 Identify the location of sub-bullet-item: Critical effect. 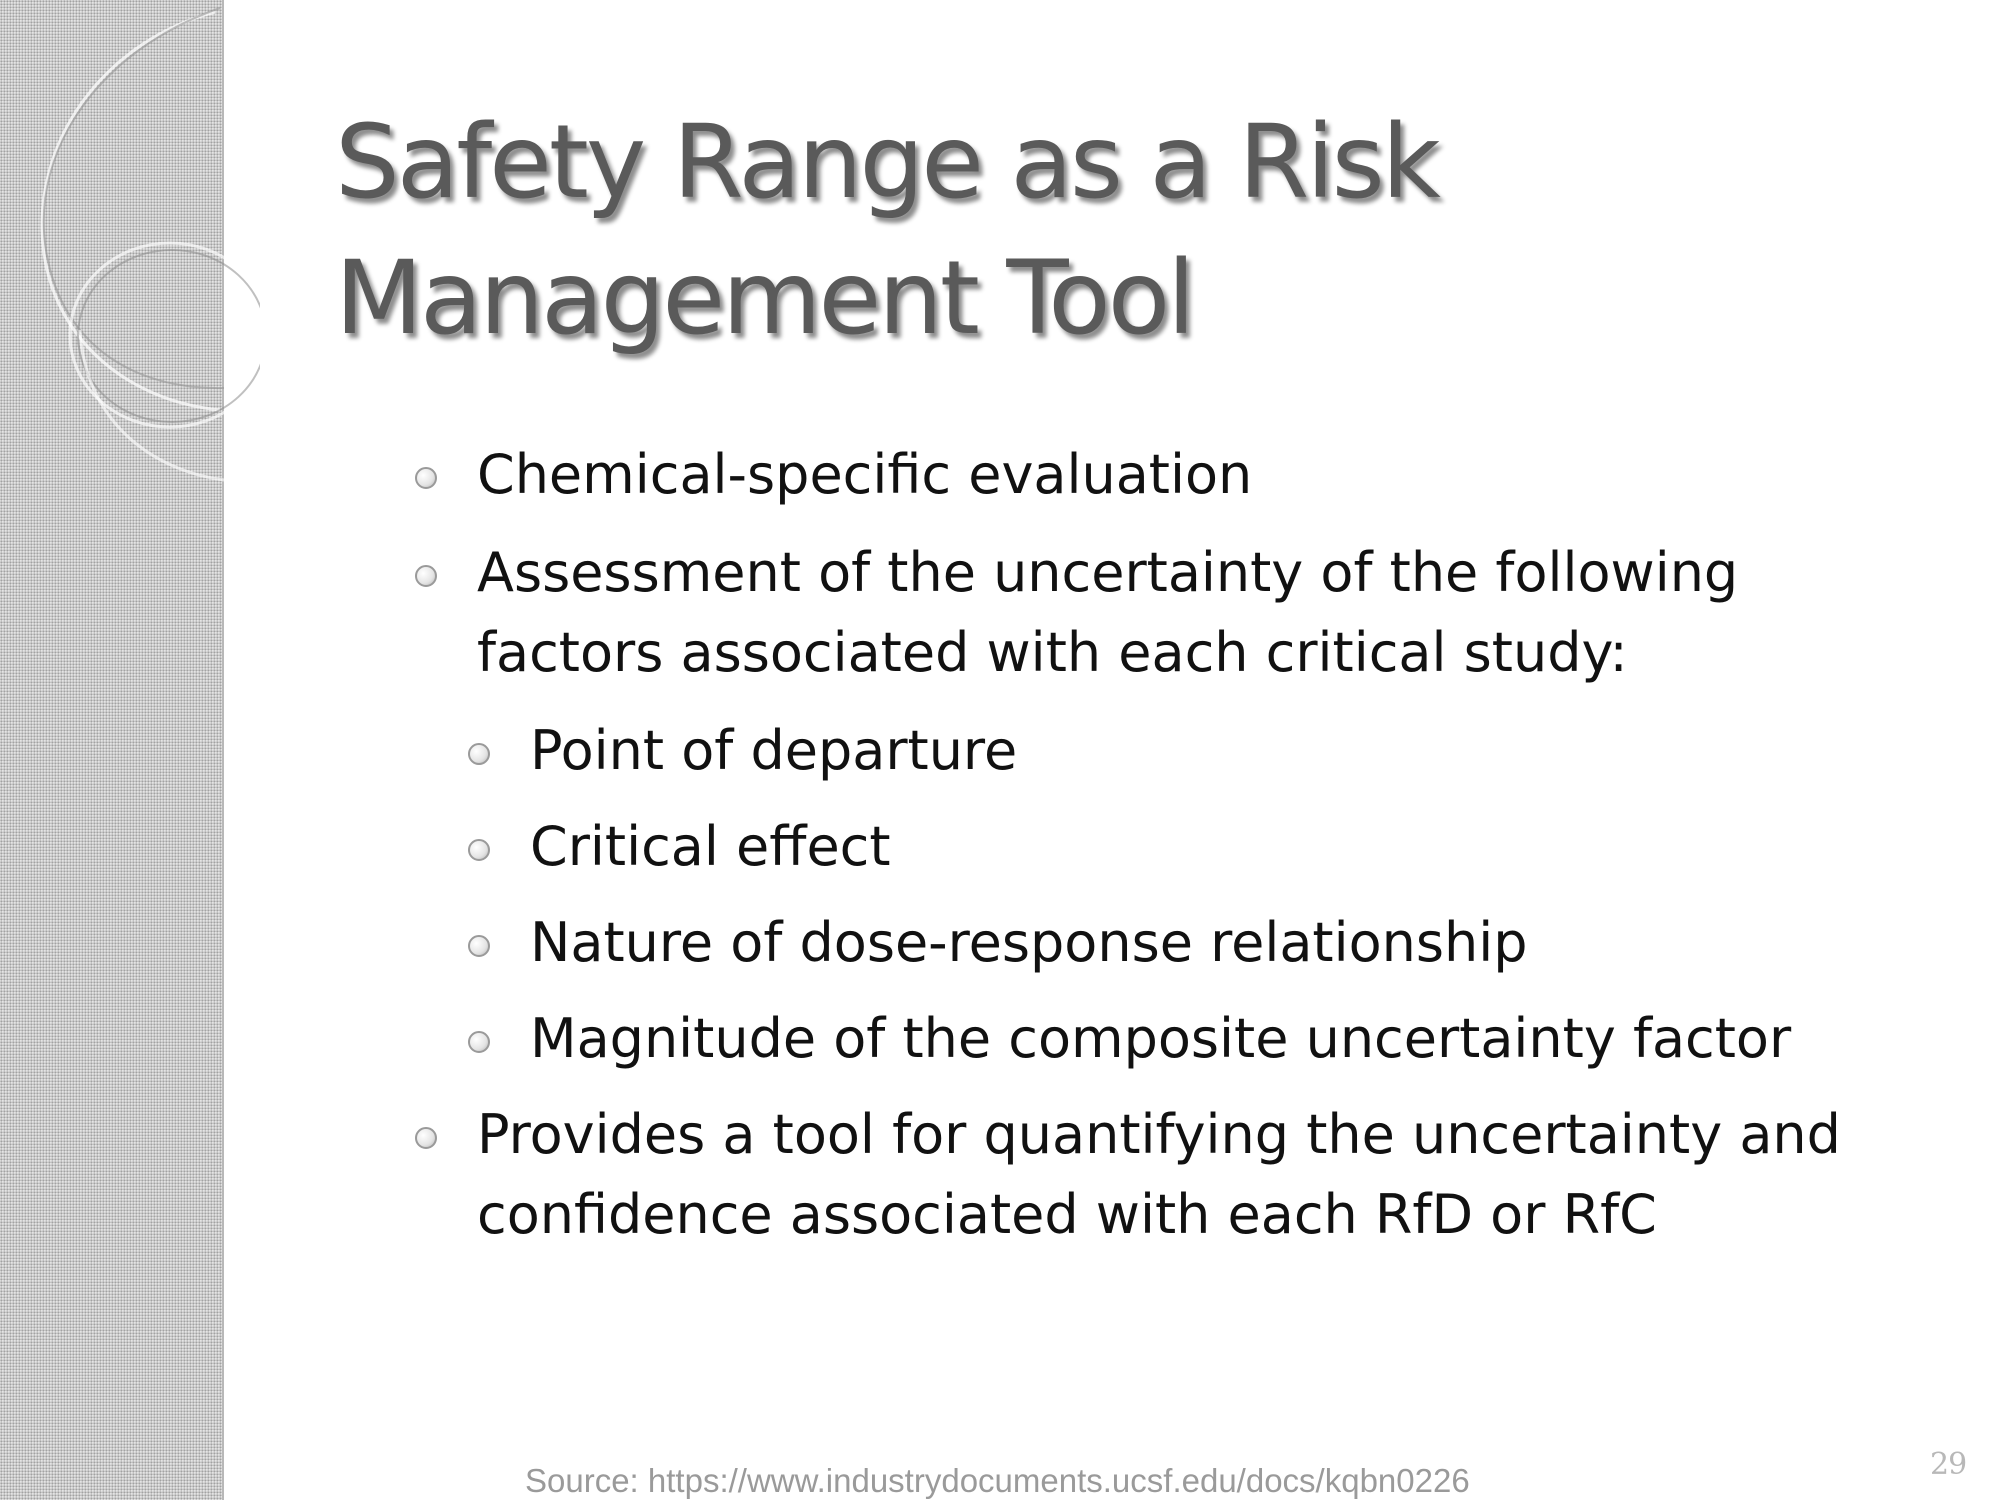
(1201, 847).